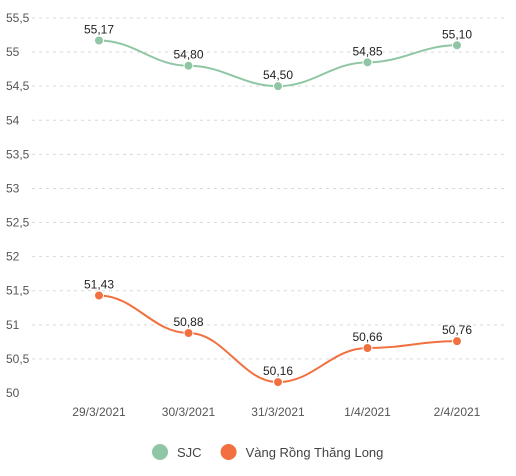  Describe the element at coordinates (99, 285) in the screenshot. I see `data-label: 51,43` at that location.